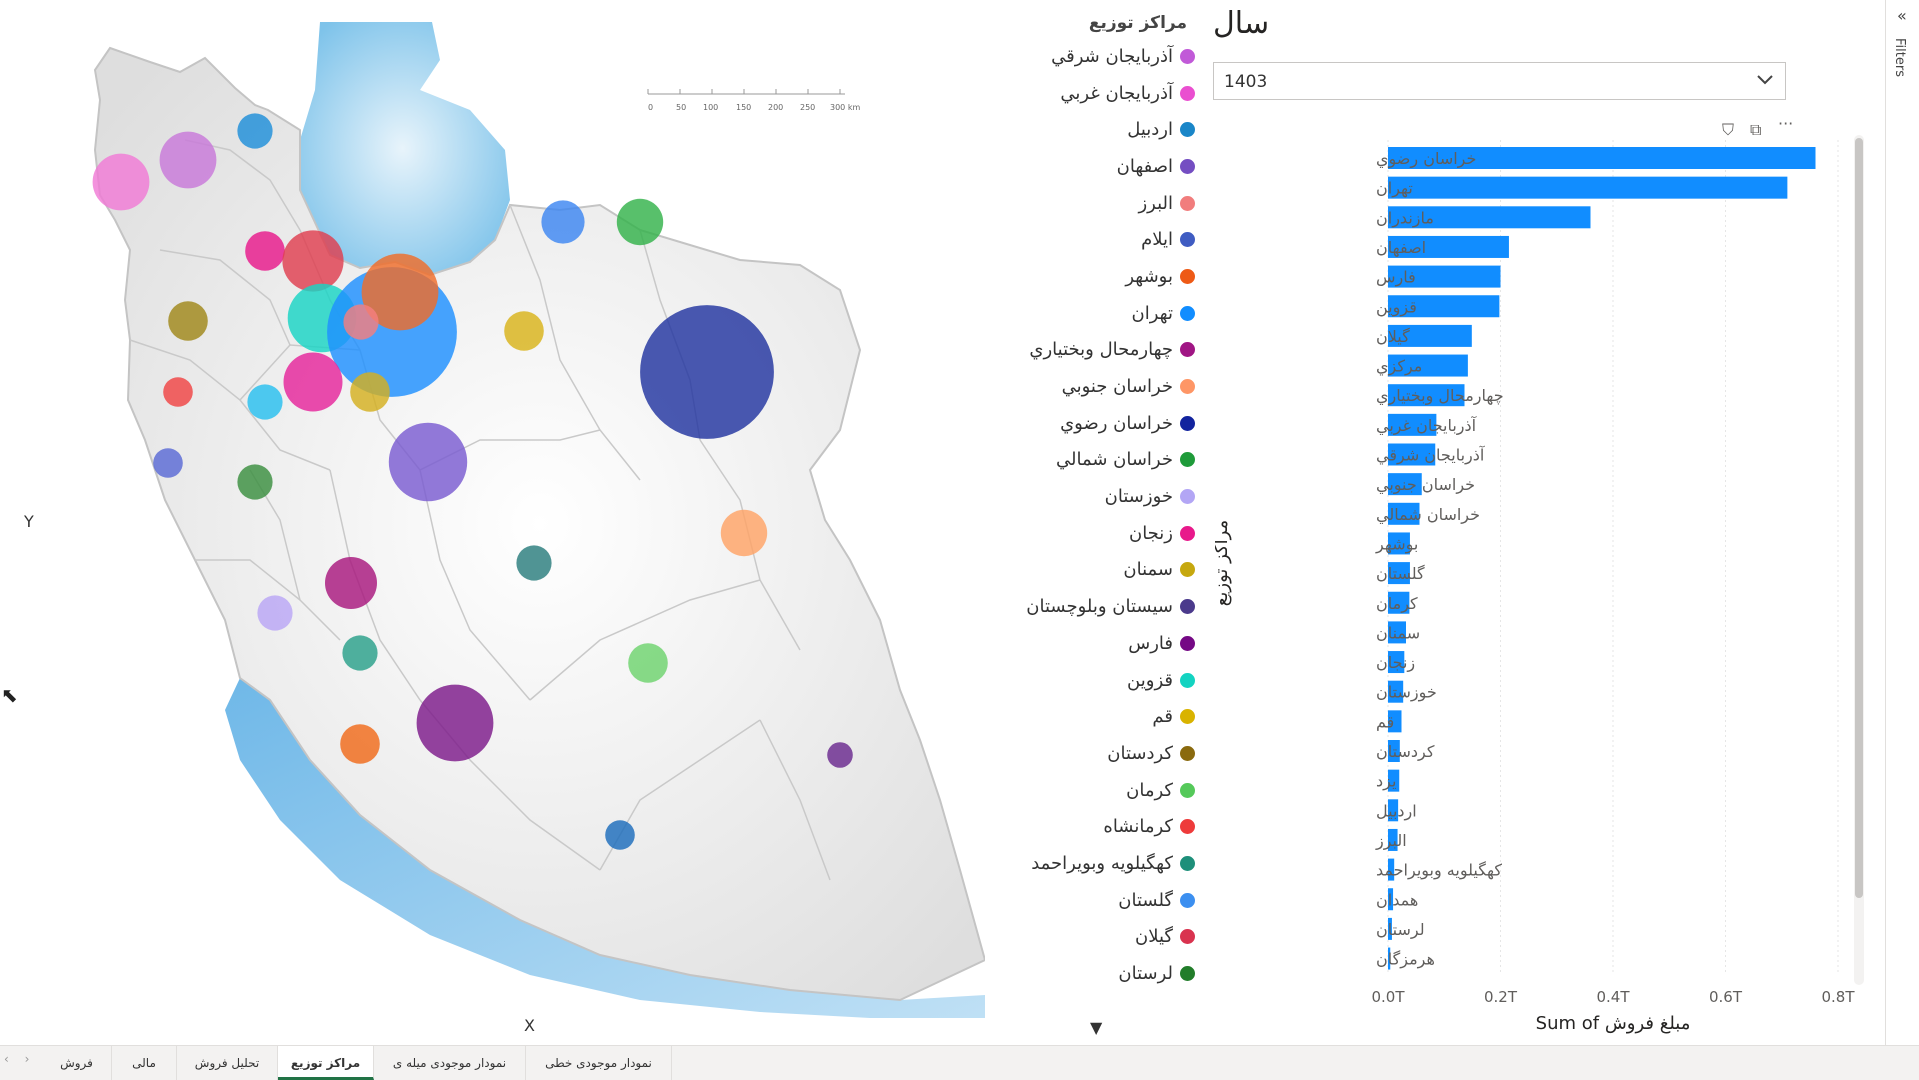 Image resolution: width=1919 pixels, height=1080 pixels. What do you see at coordinates (77, 1063) in the screenshot?
I see `tab-sales: فروش` at bounding box center [77, 1063].